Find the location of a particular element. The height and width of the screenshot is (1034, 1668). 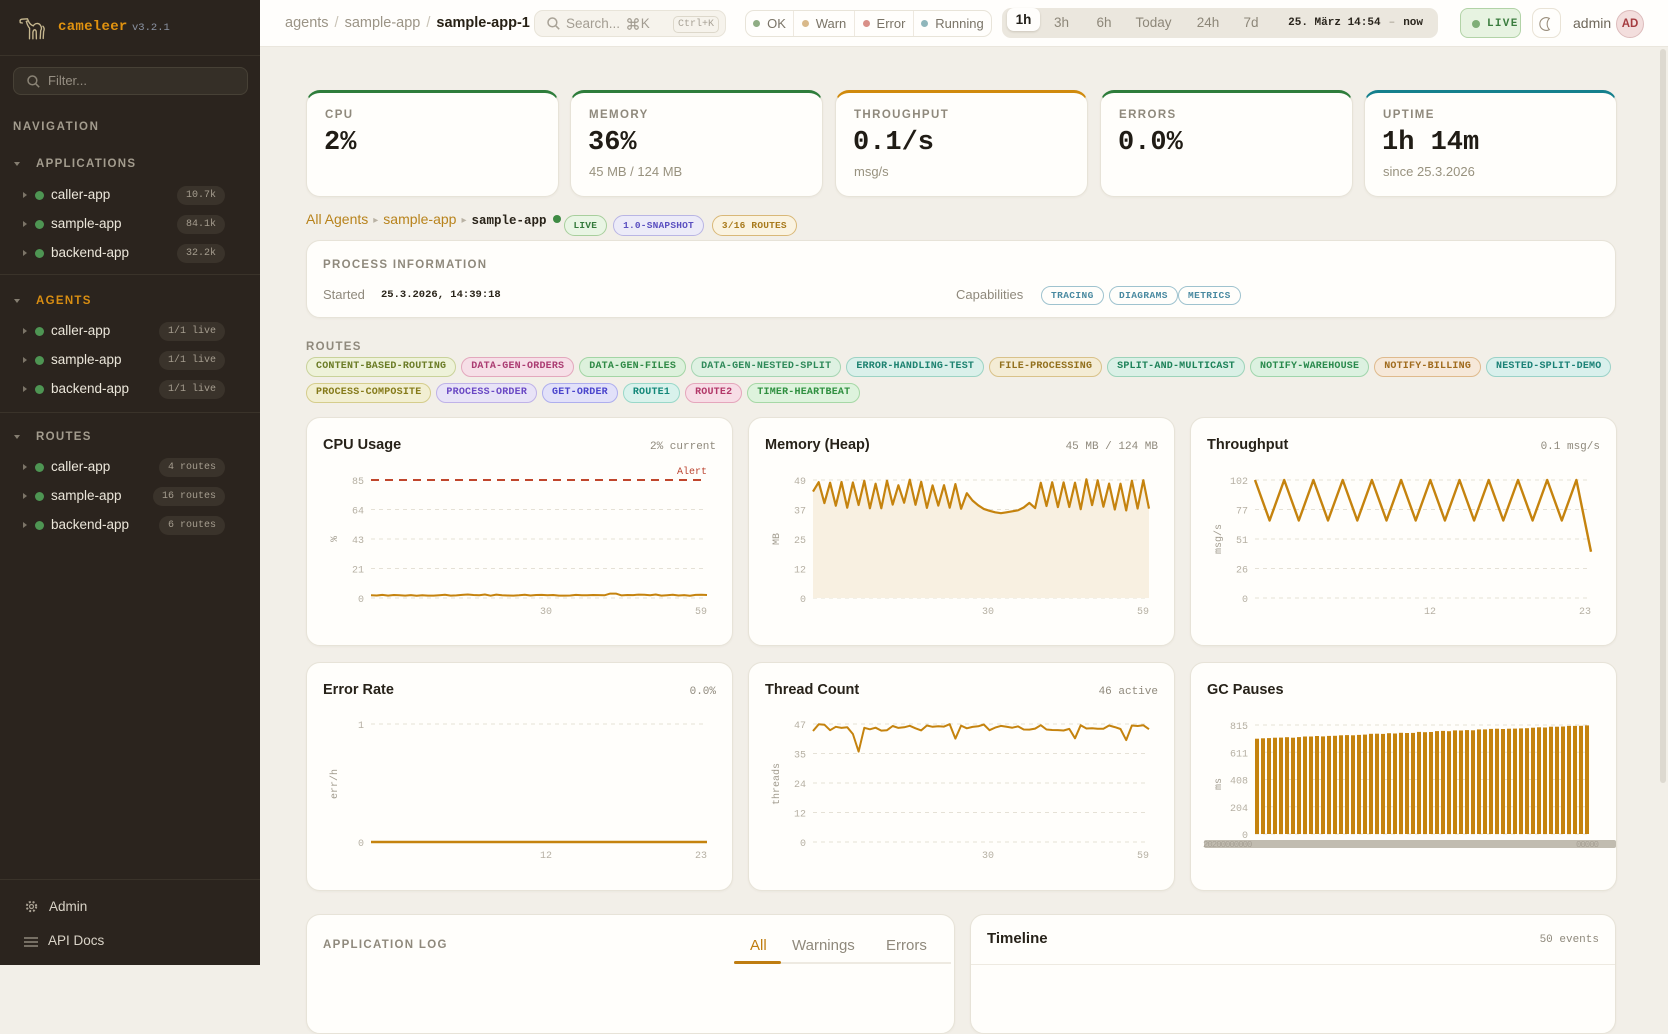

svg-text: 51 is located at coordinates (1242, 541).